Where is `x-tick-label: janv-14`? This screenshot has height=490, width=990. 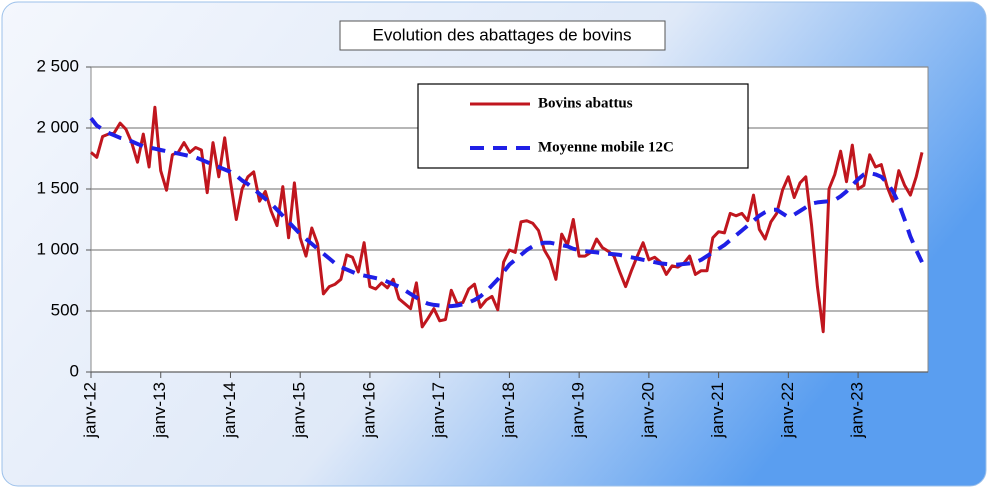
x-tick-label: janv-14 is located at coordinates (229, 410).